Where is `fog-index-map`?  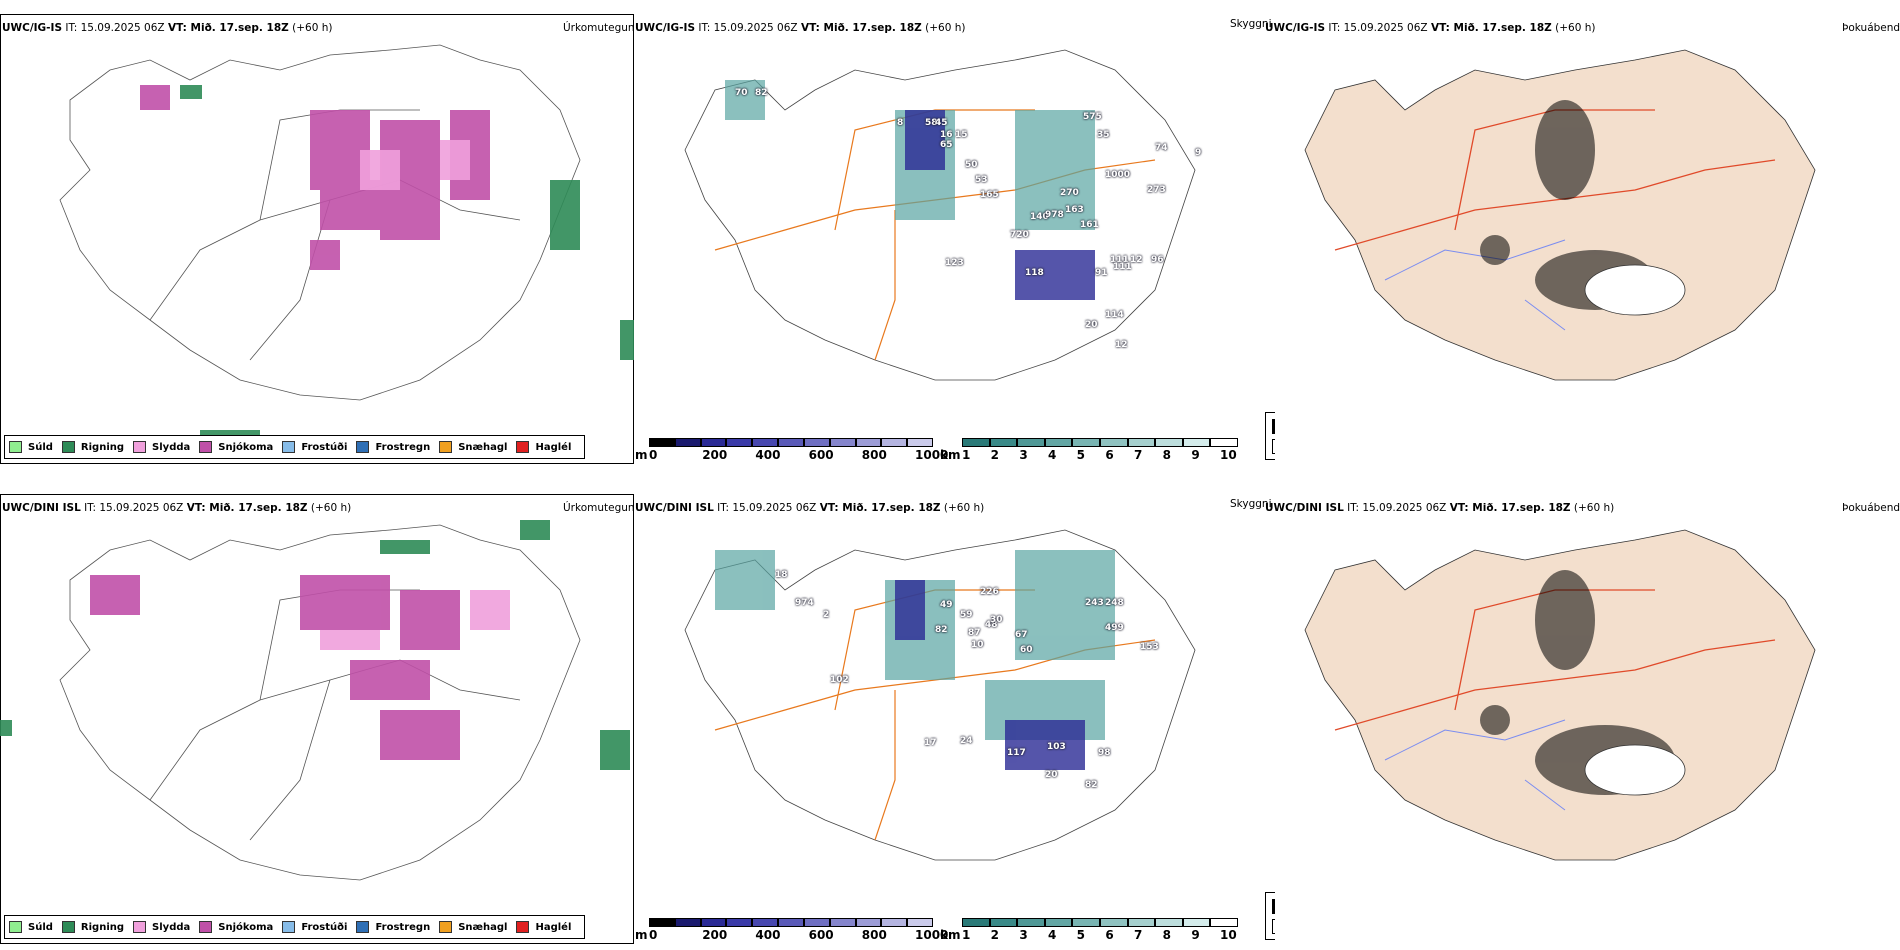 fog-index-map is located at coordinates (1560, 215).